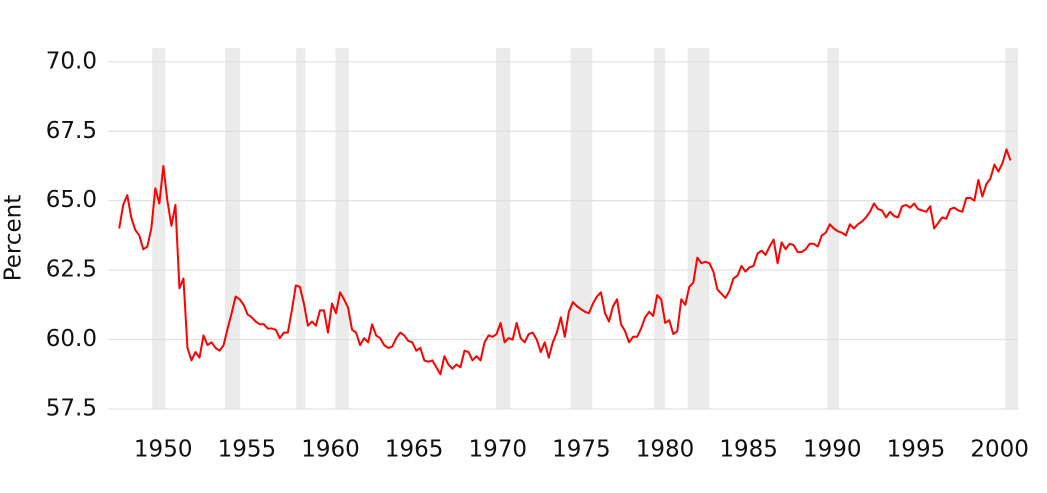 The height and width of the screenshot is (493, 1047). I want to click on x-tick-label: 1960, so click(330, 450).